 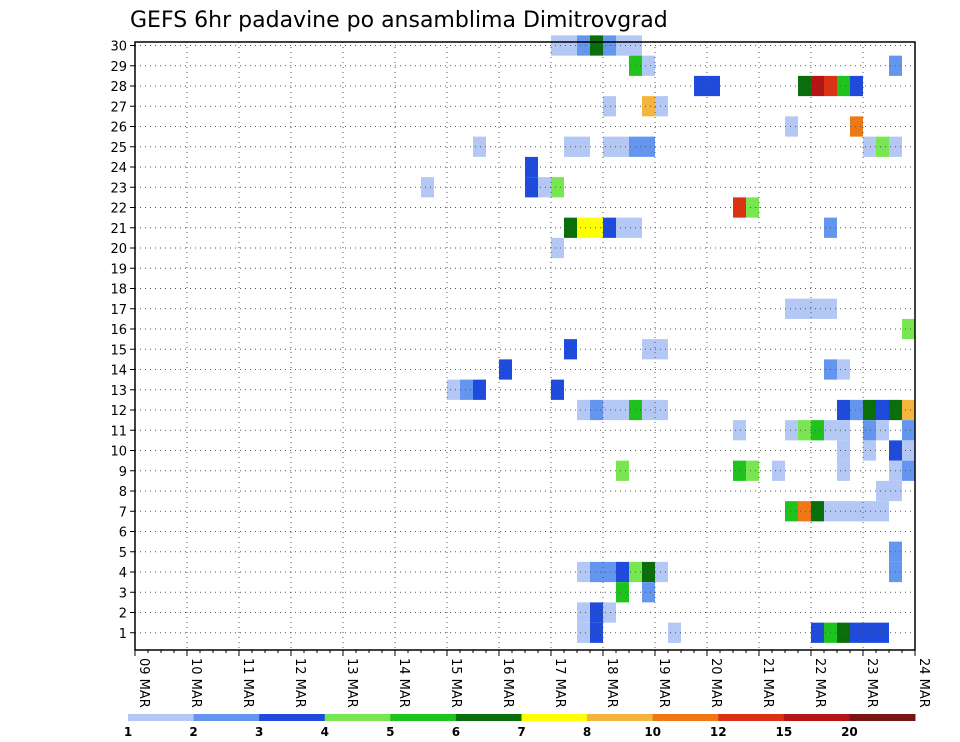 I want to click on cell-m10-s60, so click(x=908, y=450).